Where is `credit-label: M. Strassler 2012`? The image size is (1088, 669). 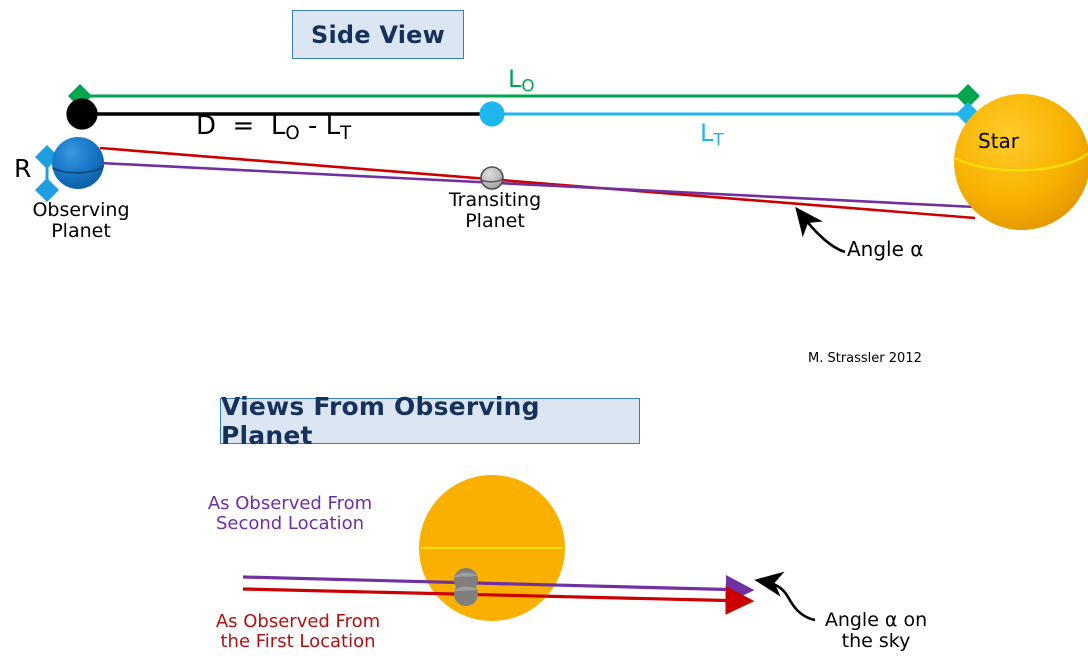
credit-label: M. Strassler 2012 is located at coordinates (865, 358).